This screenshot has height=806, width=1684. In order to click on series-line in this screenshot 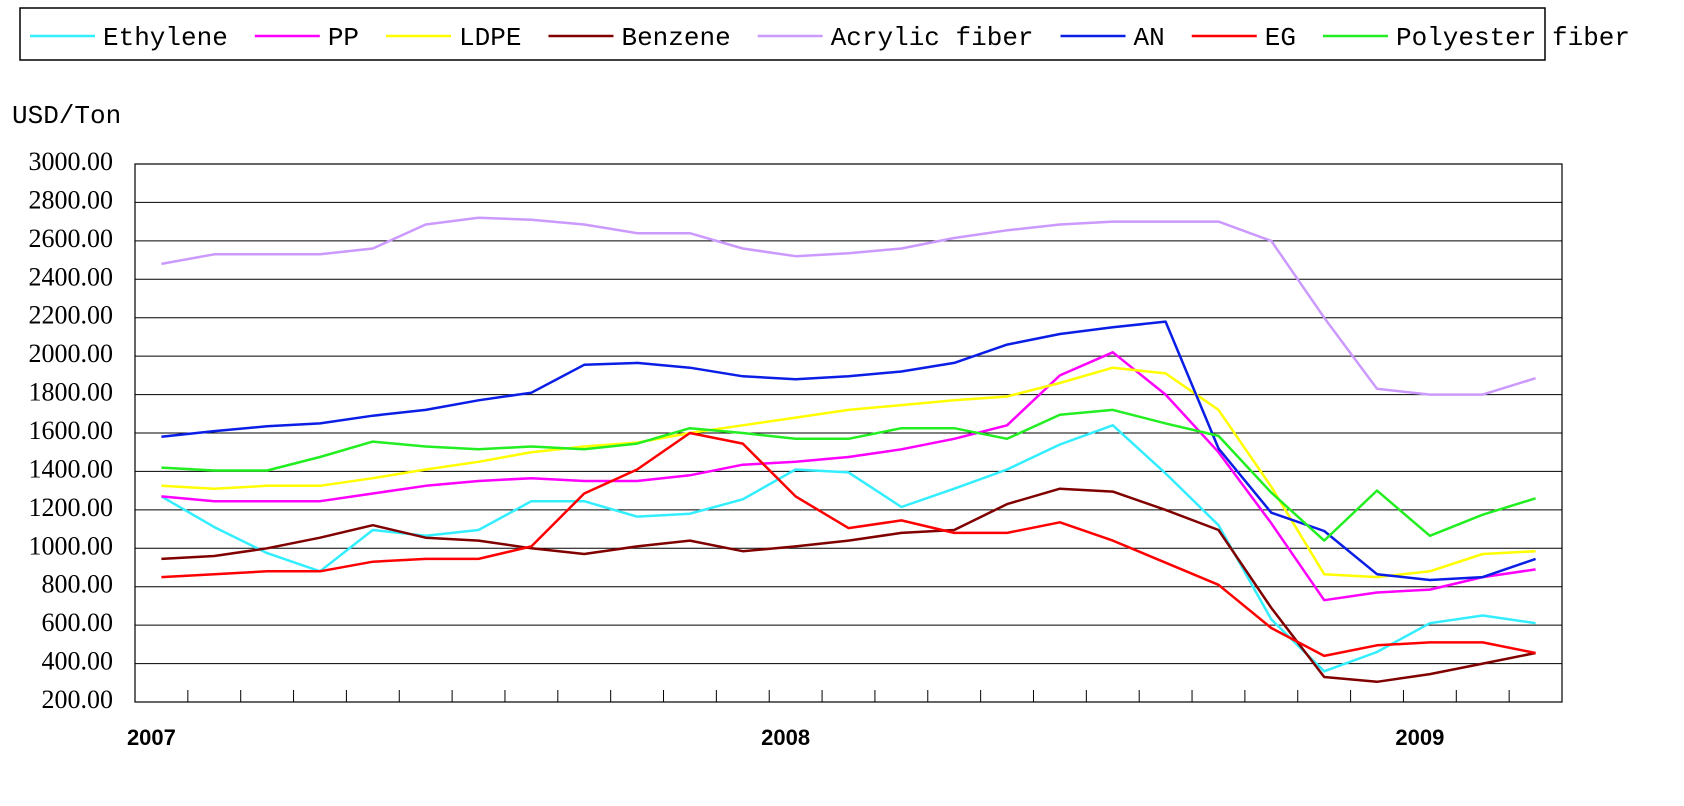, I will do `click(848, 475)`.